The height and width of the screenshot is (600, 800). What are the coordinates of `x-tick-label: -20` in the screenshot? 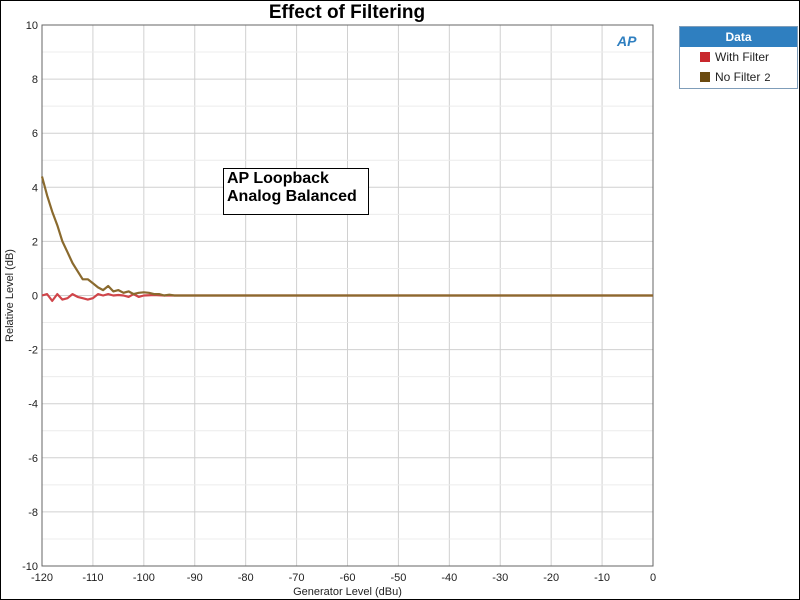 It's located at (551, 578).